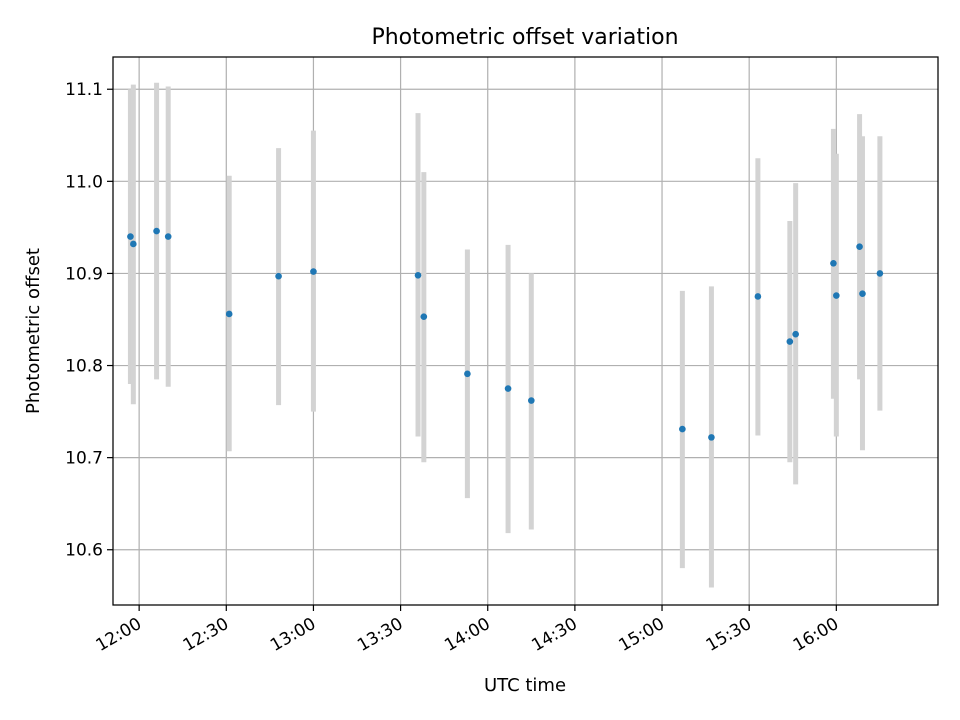 The height and width of the screenshot is (720, 960). I want to click on x-tick-label: 13:00, so click(293, 635).